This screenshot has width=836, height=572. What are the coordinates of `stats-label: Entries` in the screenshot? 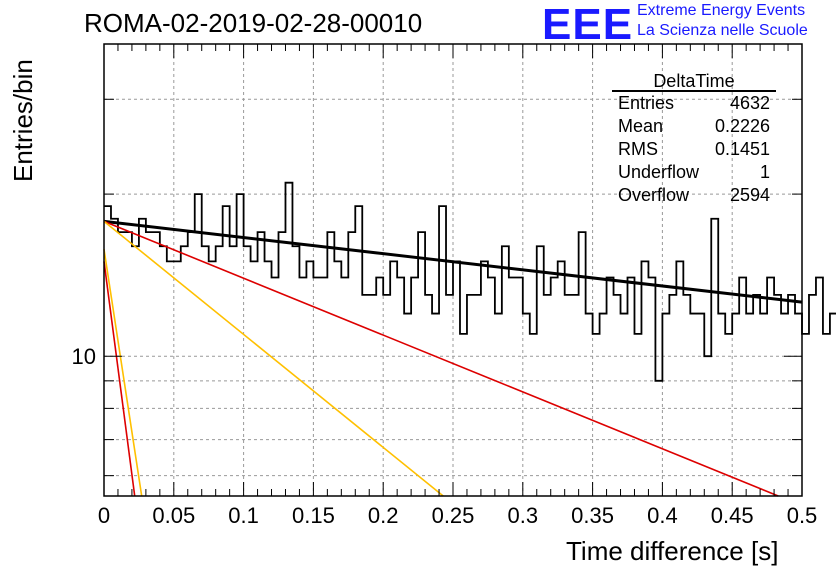 It's located at (646, 103).